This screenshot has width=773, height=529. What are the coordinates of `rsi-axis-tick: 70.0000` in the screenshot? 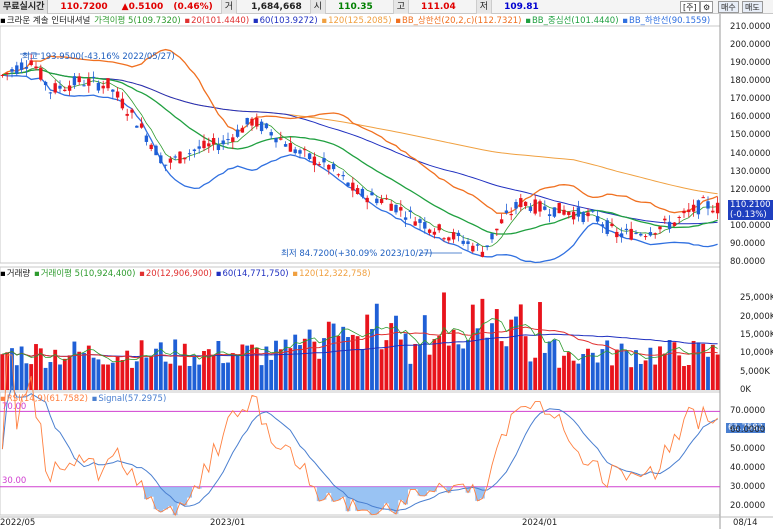 It's located at (748, 411).